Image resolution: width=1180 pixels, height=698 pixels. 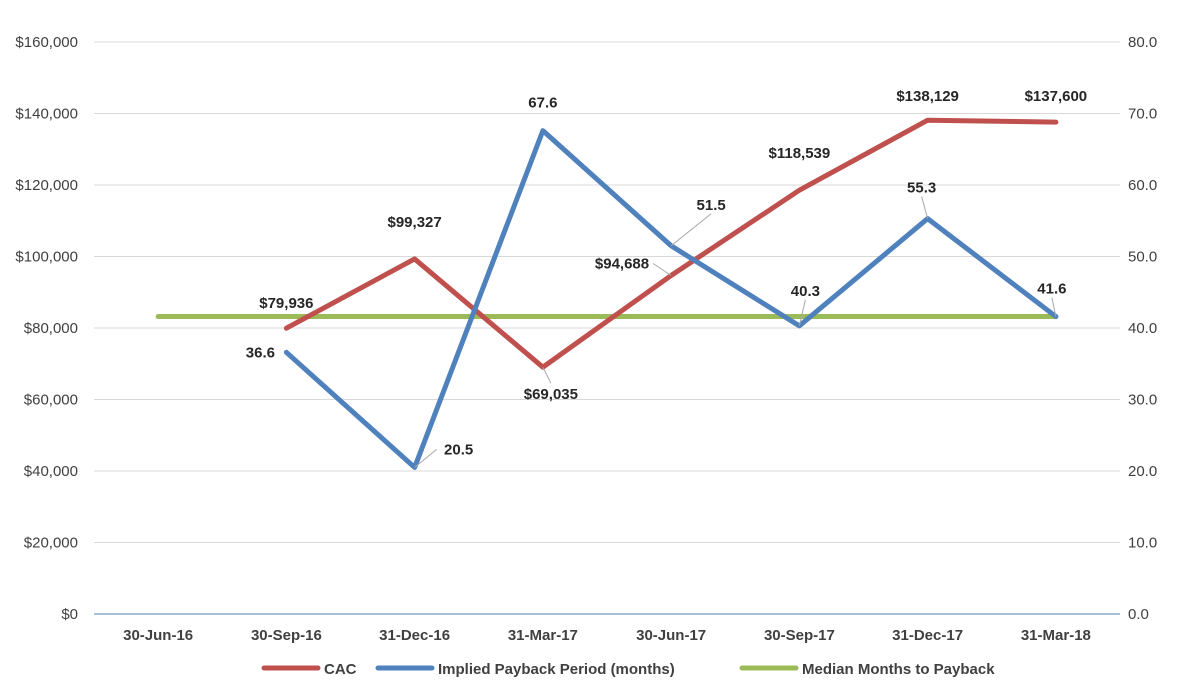 I want to click on legend-item: Median Months to Payback, so click(x=867, y=669).